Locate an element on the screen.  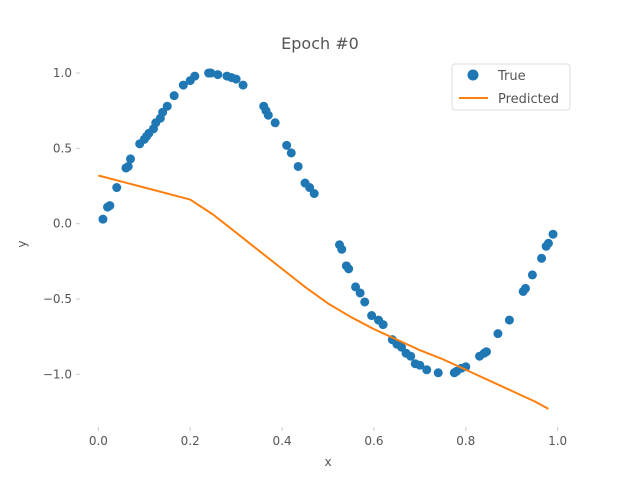
y-tick-label: −0.5 is located at coordinates (57, 299).